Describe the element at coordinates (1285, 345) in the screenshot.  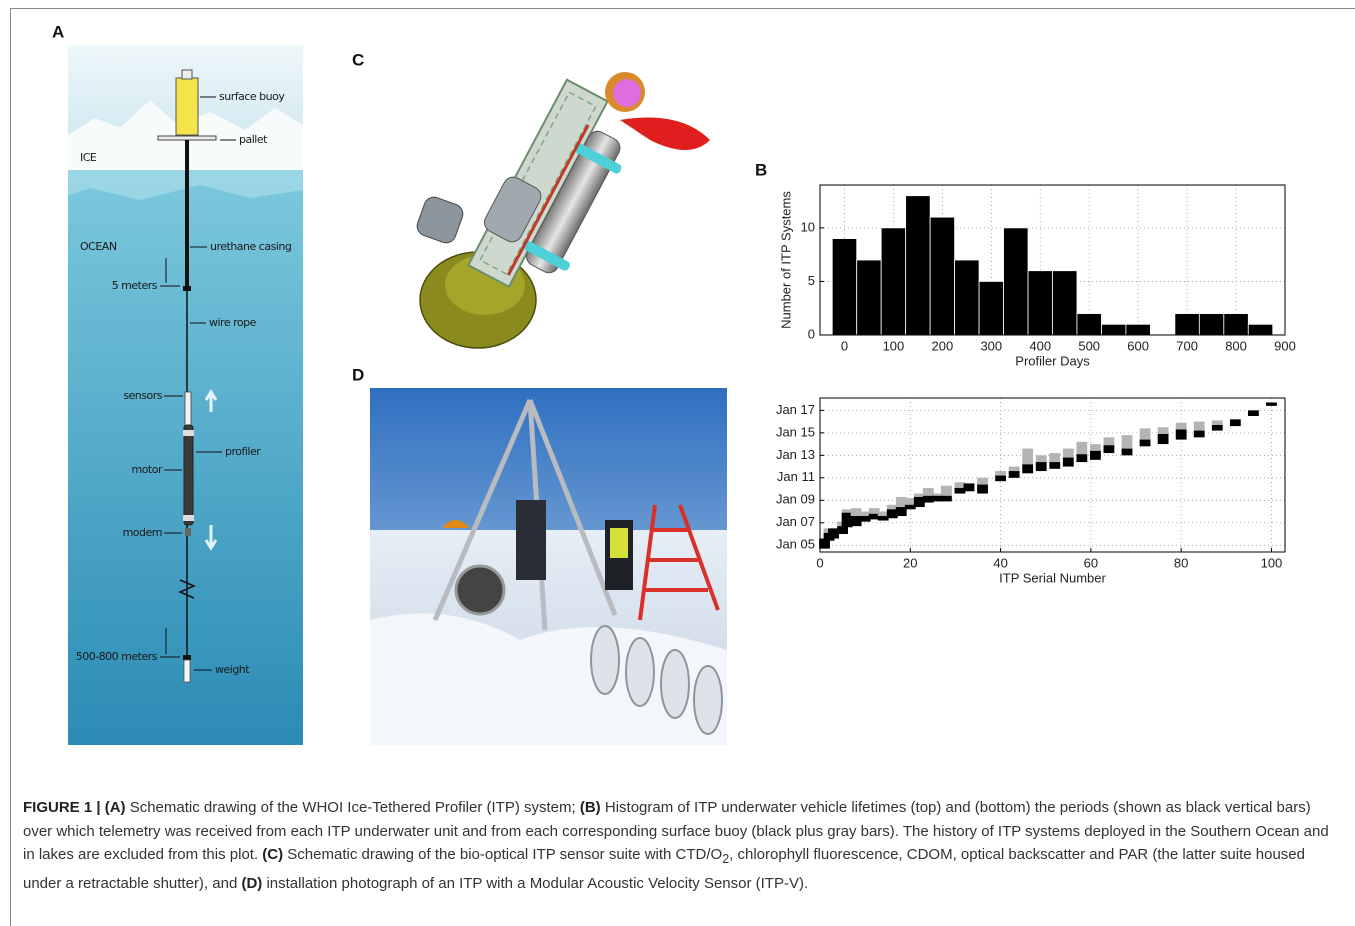
I see `x-tick-label: 900` at that location.